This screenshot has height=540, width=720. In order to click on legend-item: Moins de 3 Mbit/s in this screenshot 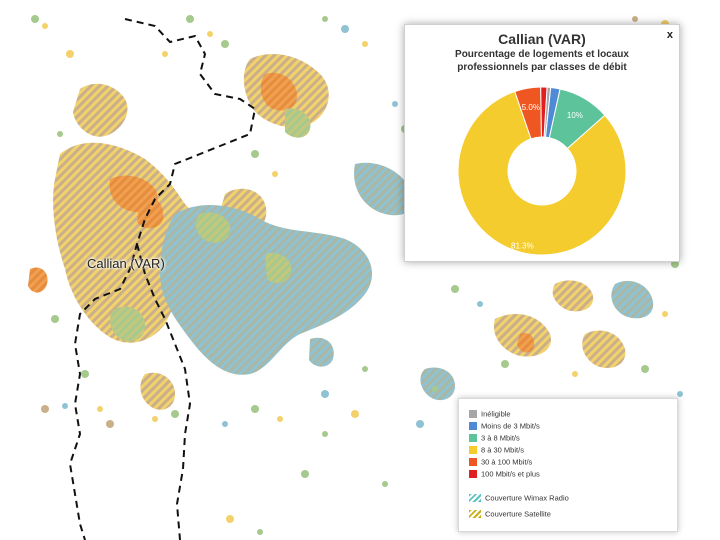, I will do `click(504, 426)`.